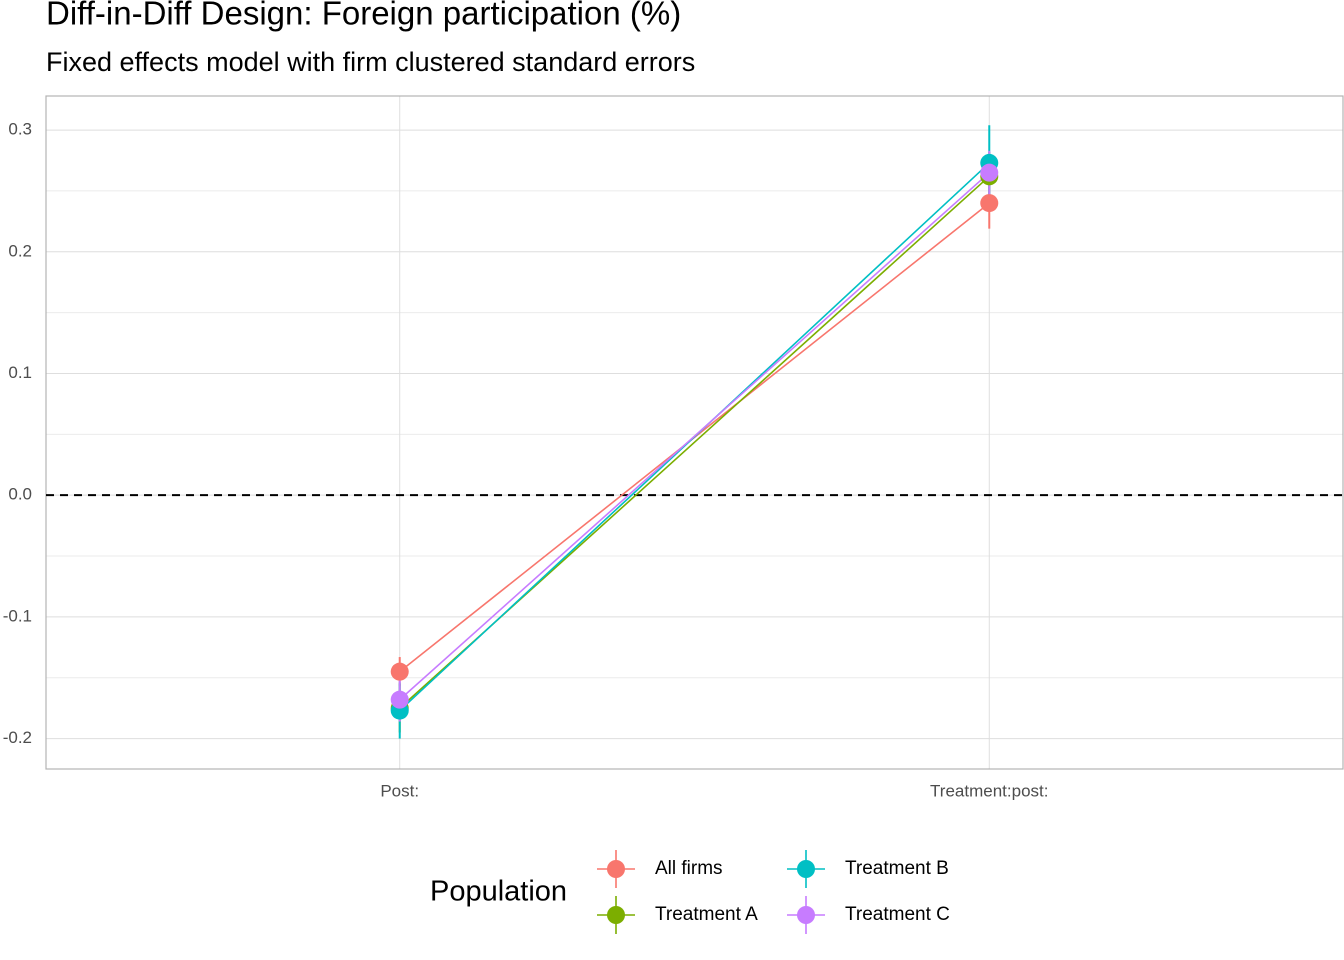 The height and width of the screenshot is (960, 1344). What do you see at coordinates (399, 790) in the screenshot?
I see `x-tick-label: Post:` at bounding box center [399, 790].